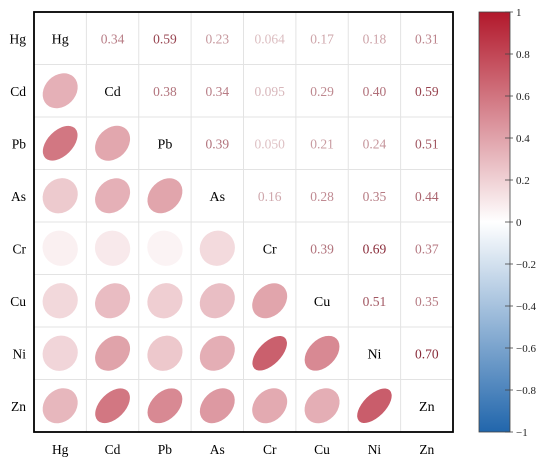 This screenshot has height=465, width=550. Describe the element at coordinates (494, 222) in the screenshot. I see `colorbar-bar` at that location.